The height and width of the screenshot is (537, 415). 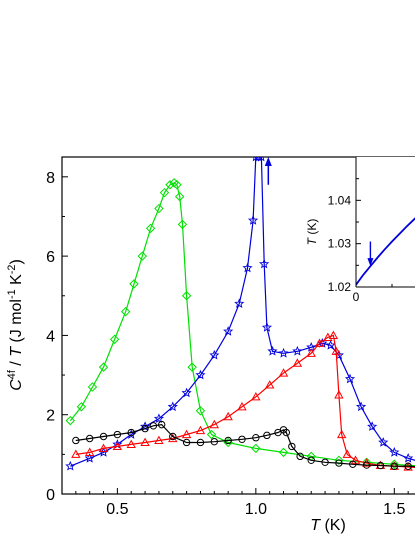 What do you see at coordinates (328, 525) in the screenshot?
I see `main-x-axis-title: T (K)` at bounding box center [328, 525].